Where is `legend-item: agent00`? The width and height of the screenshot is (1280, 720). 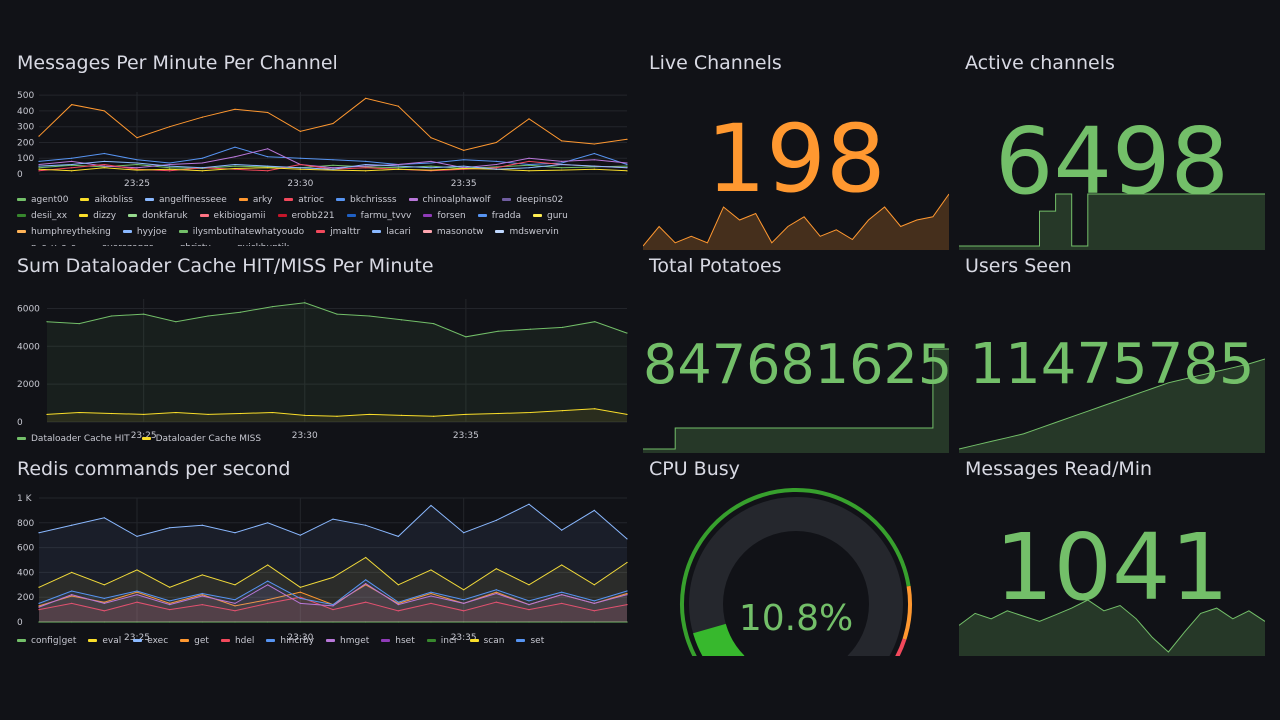 legend-item: agent00 is located at coordinates (42, 200).